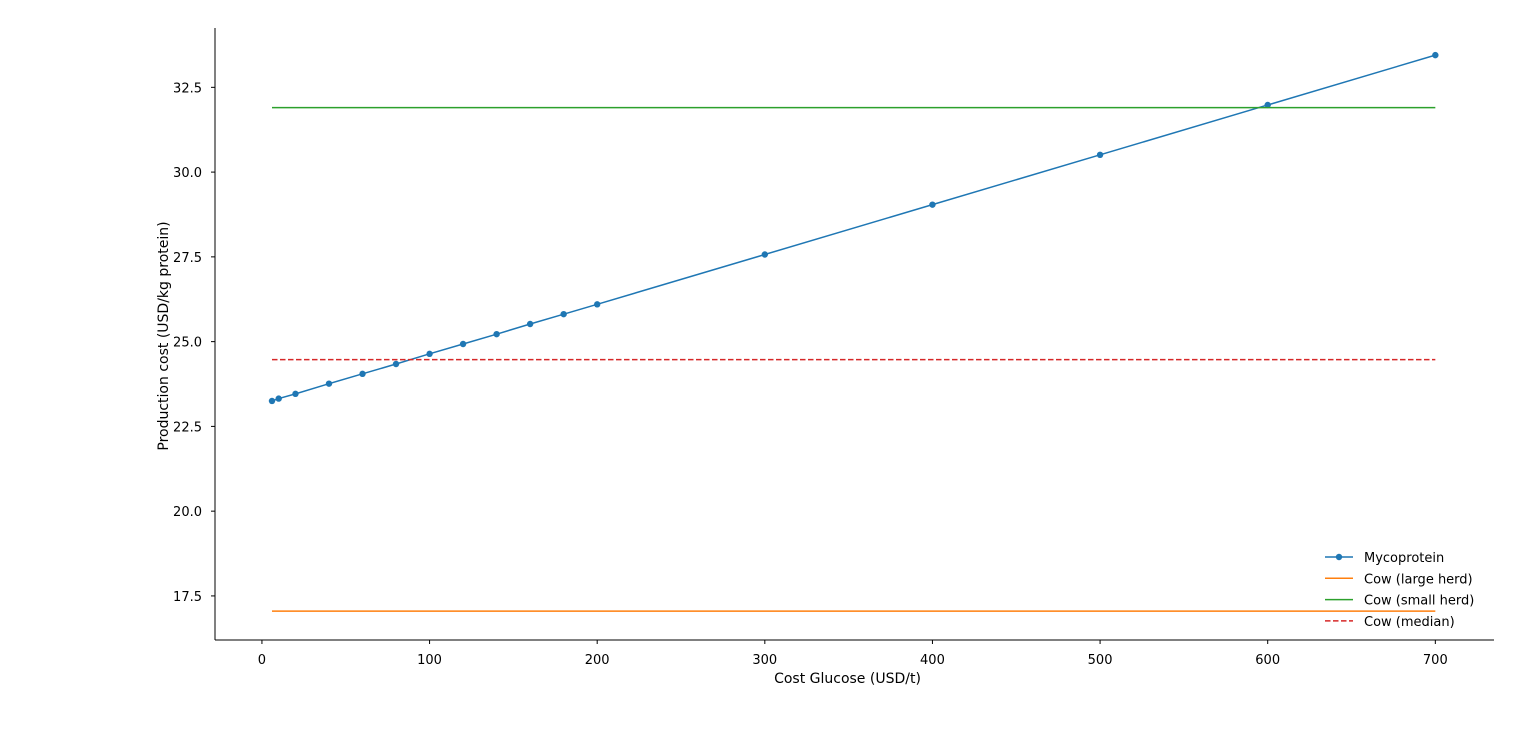  What do you see at coordinates (764, 660) in the screenshot?
I see `x-tick-label: 300` at bounding box center [764, 660].